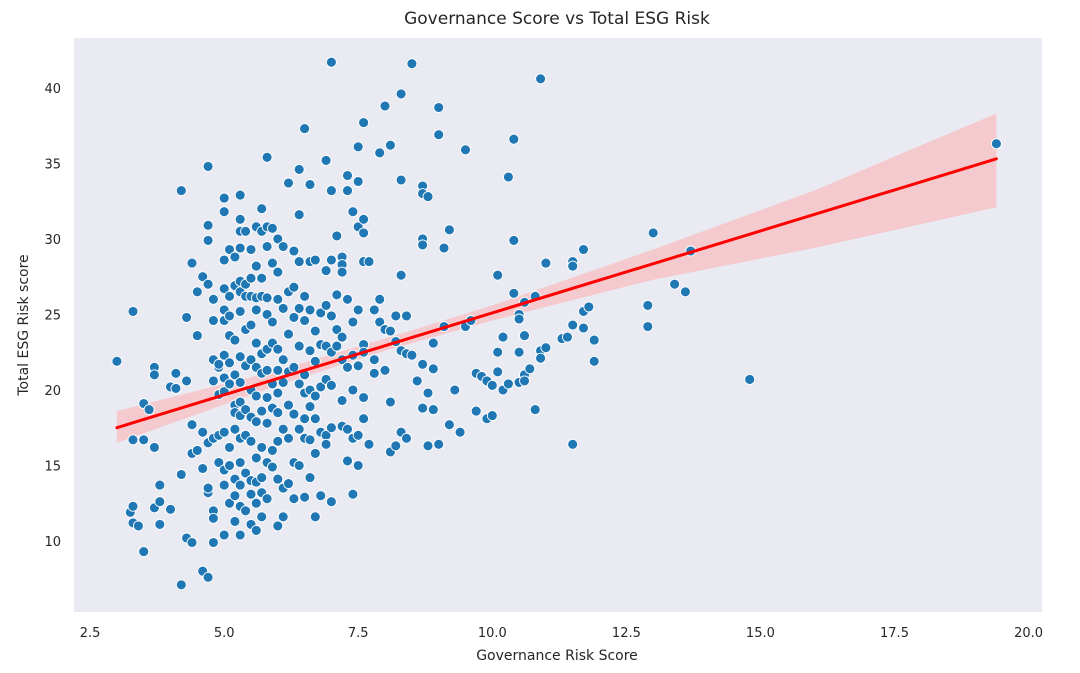 The height and width of the screenshot is (673, 1080). I want to click on x-tick-label: 15.0, so click(760, 633).